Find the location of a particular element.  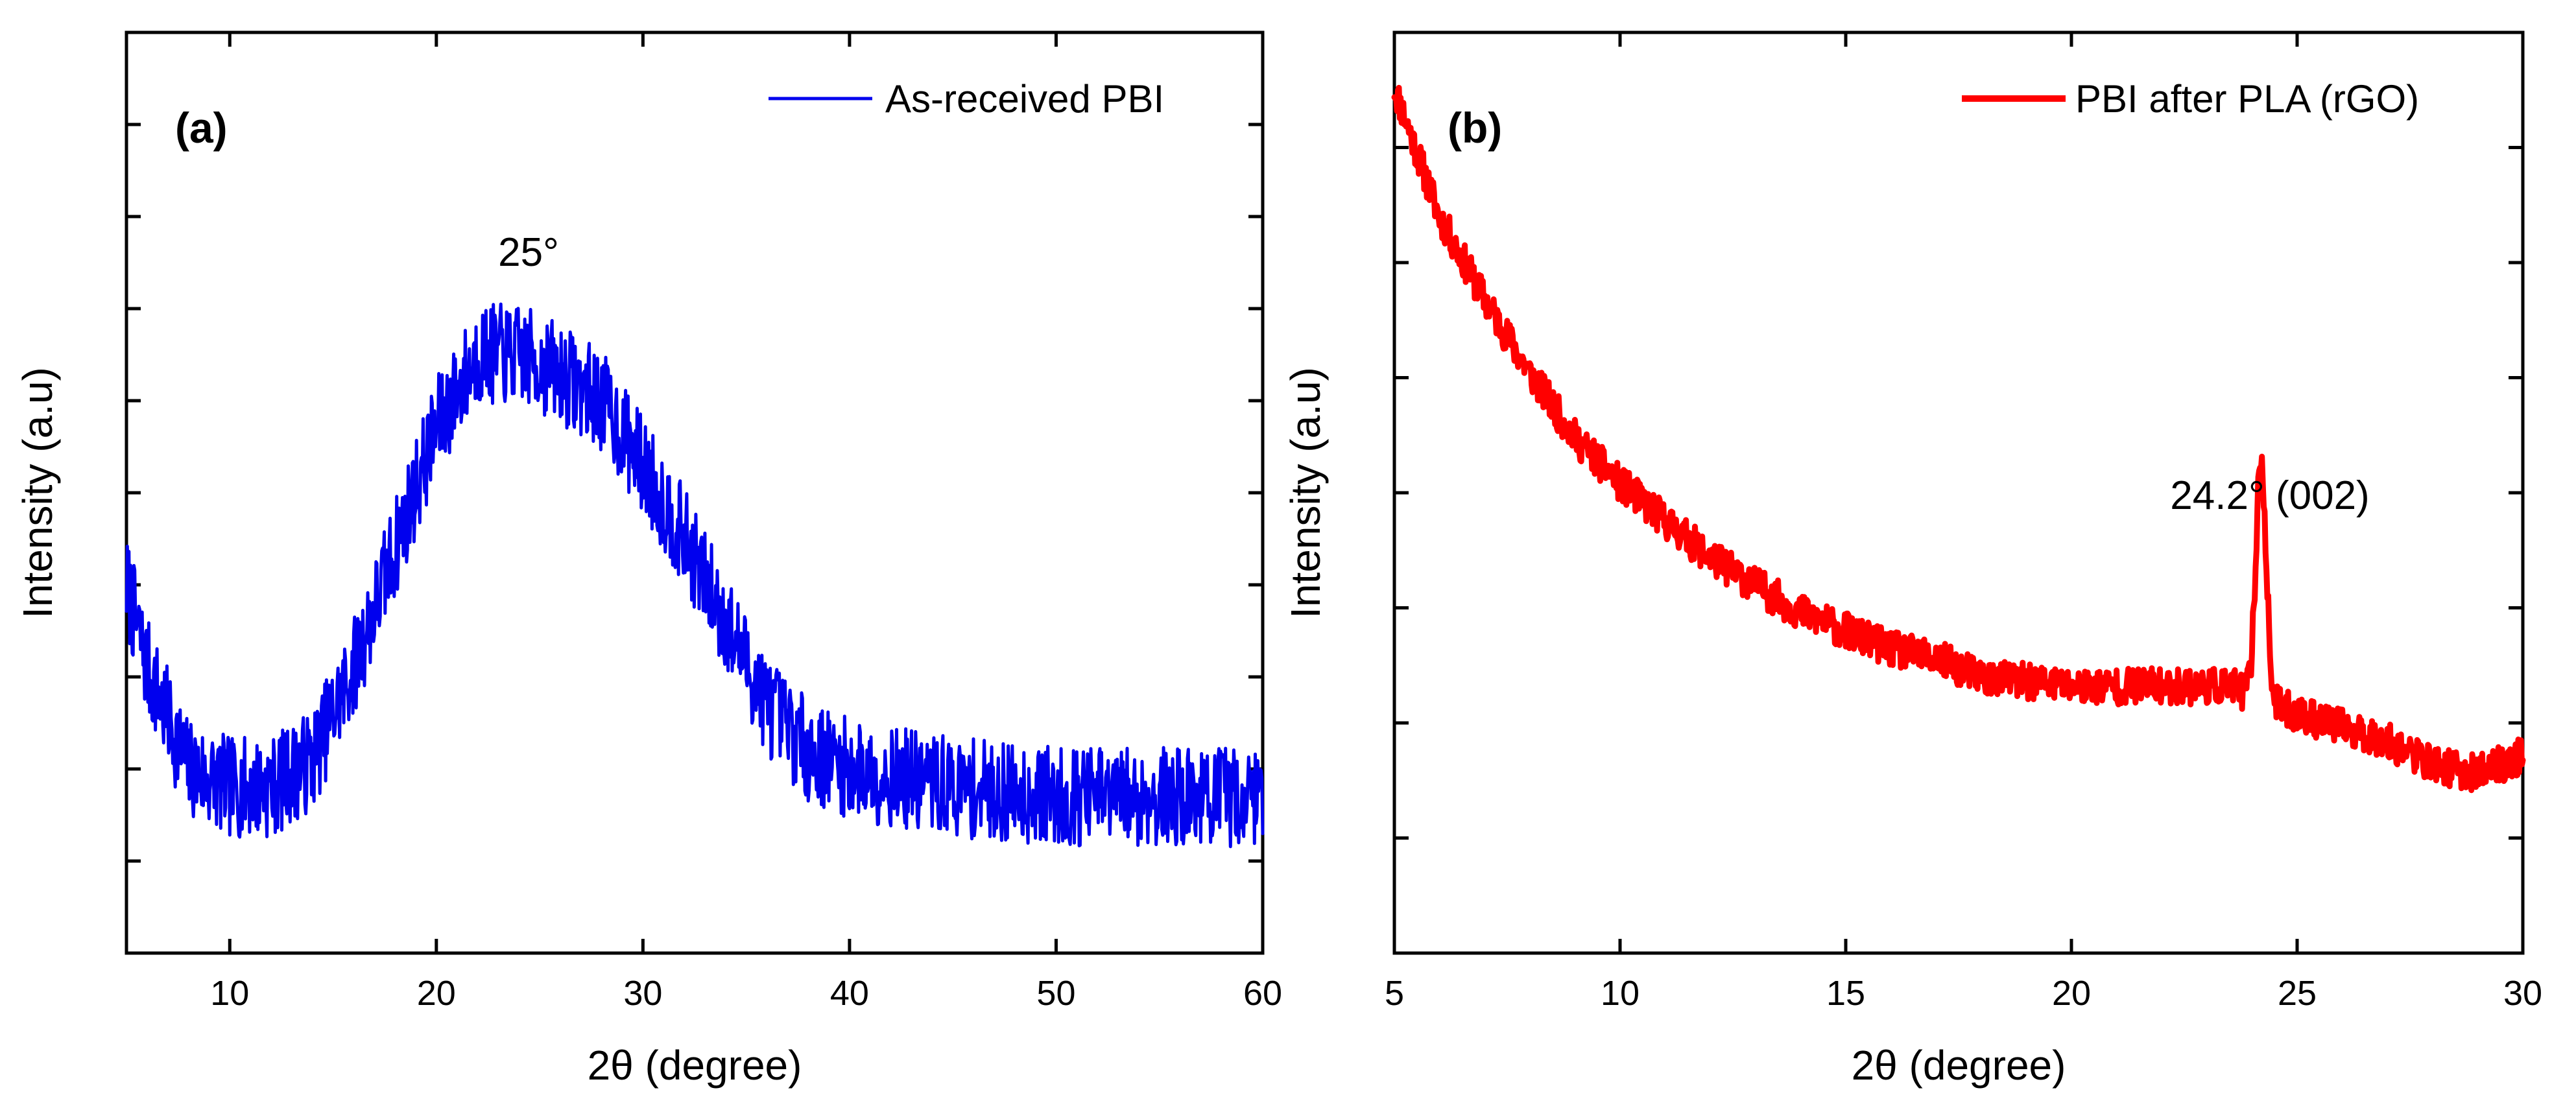

panel-a-x-axis-label: 2θ (degree) is located at coordinates (695, 1065).